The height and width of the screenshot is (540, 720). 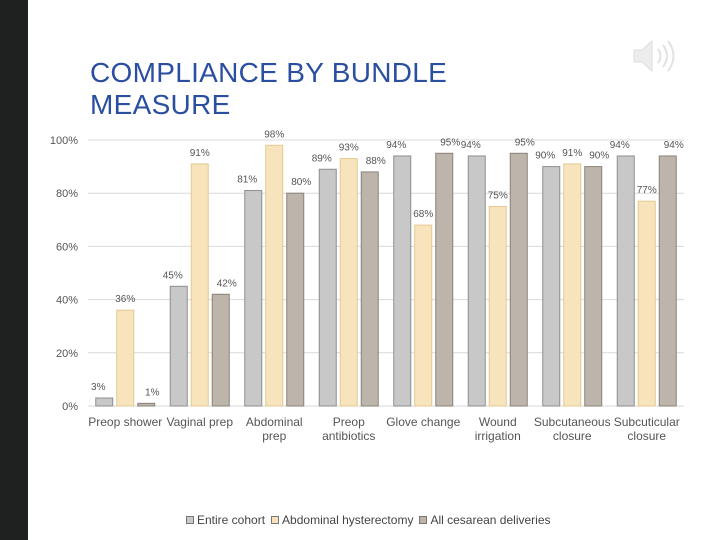 What do you see at coordinates (173, 275) in the screenshot?
I see `data-label: 45%` at bounding box center [173, 275].